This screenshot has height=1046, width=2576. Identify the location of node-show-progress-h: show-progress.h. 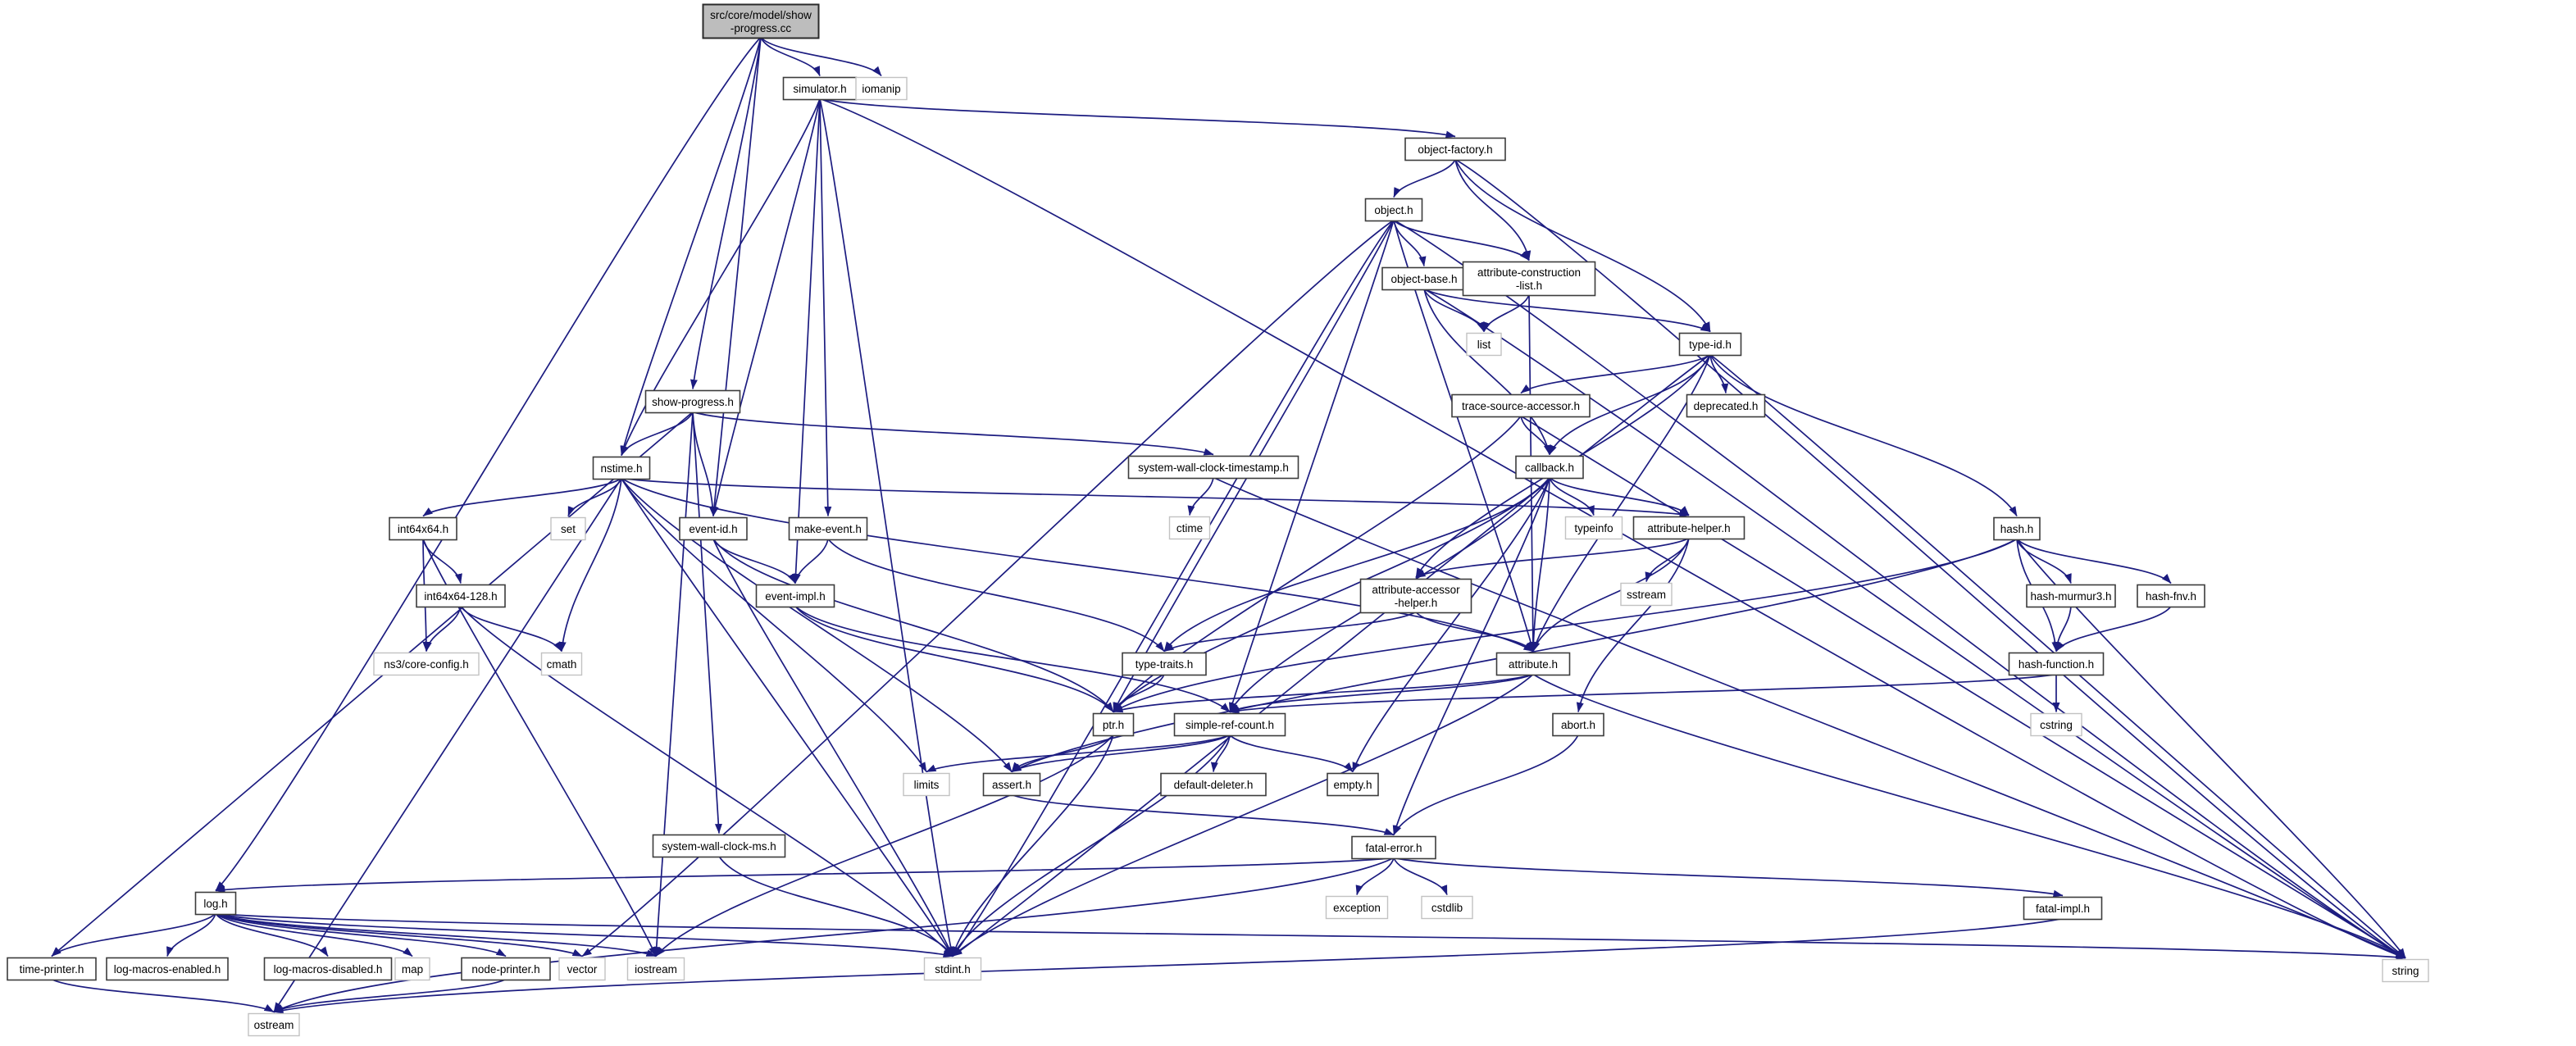
(692, 401).